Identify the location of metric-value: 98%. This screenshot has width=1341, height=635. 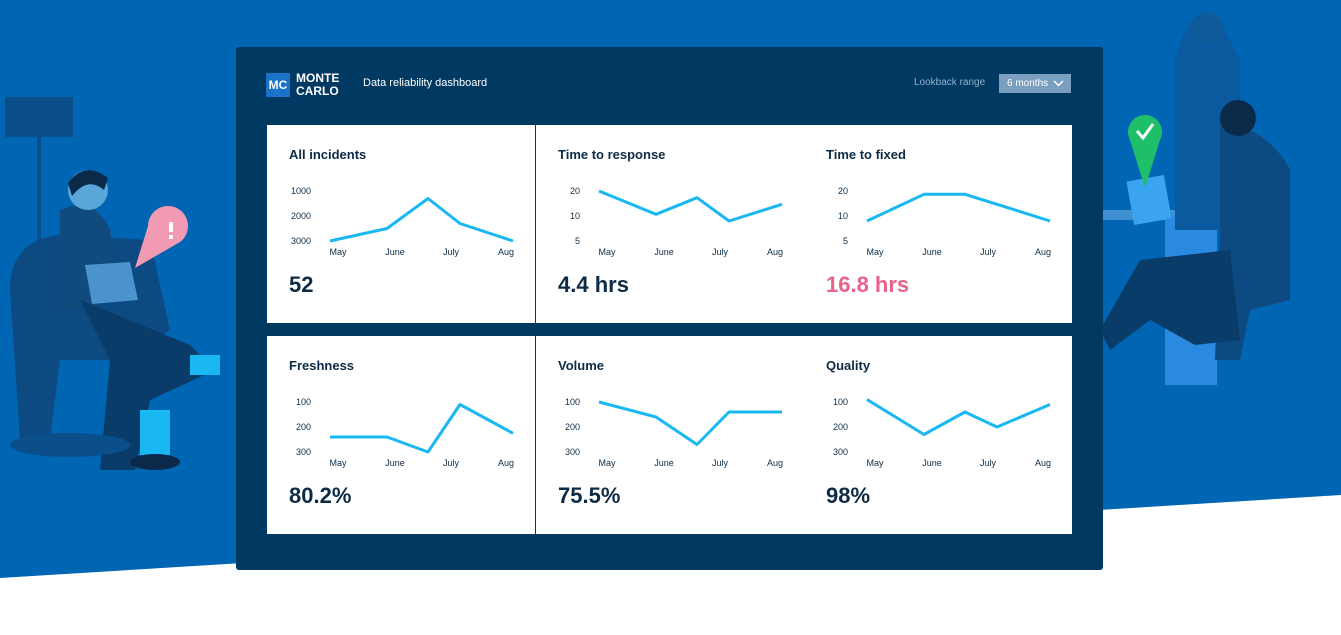
(848, 495).